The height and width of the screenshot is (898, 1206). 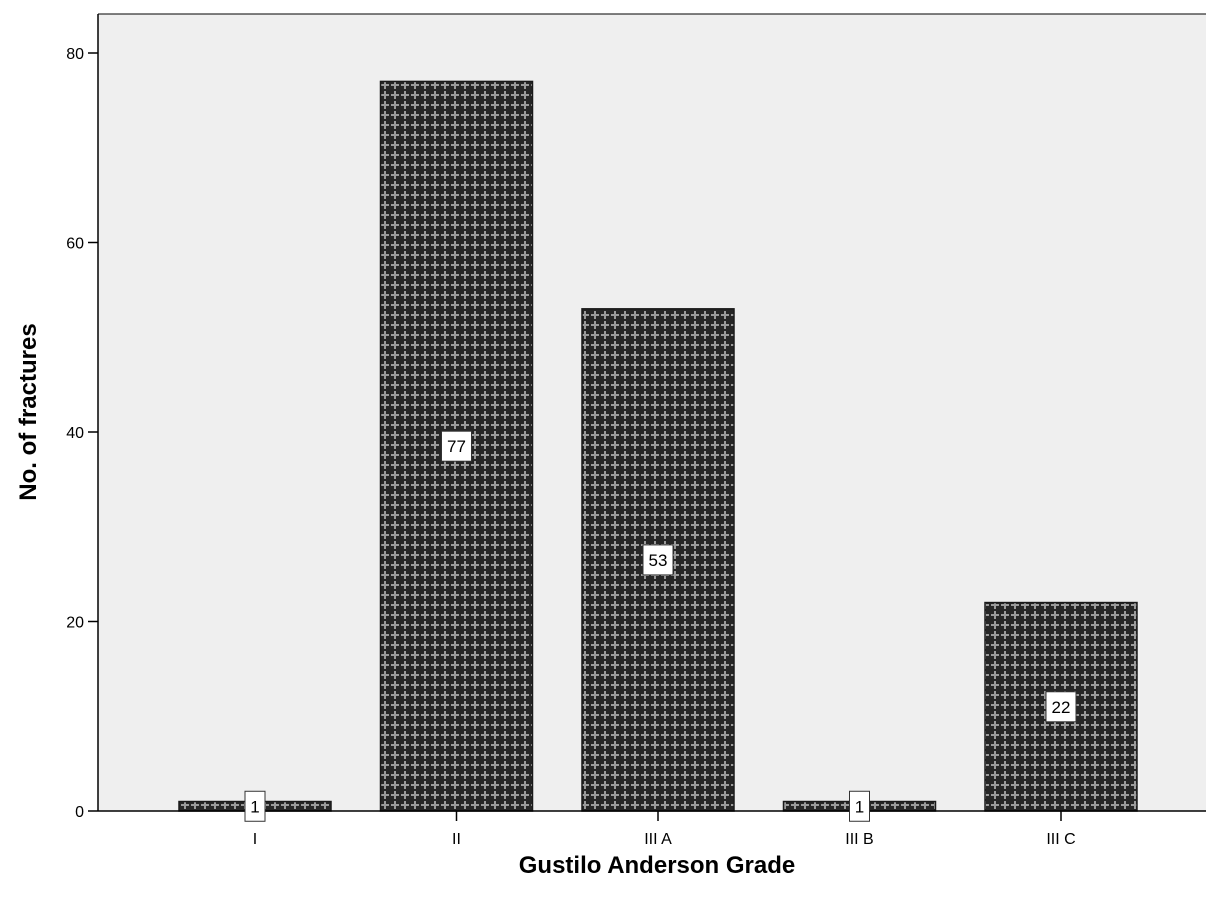 What do you see at coordinates (75, 433) in the screenshot?
I see `y-tick-label: 40` at bounding box center [75, 433].